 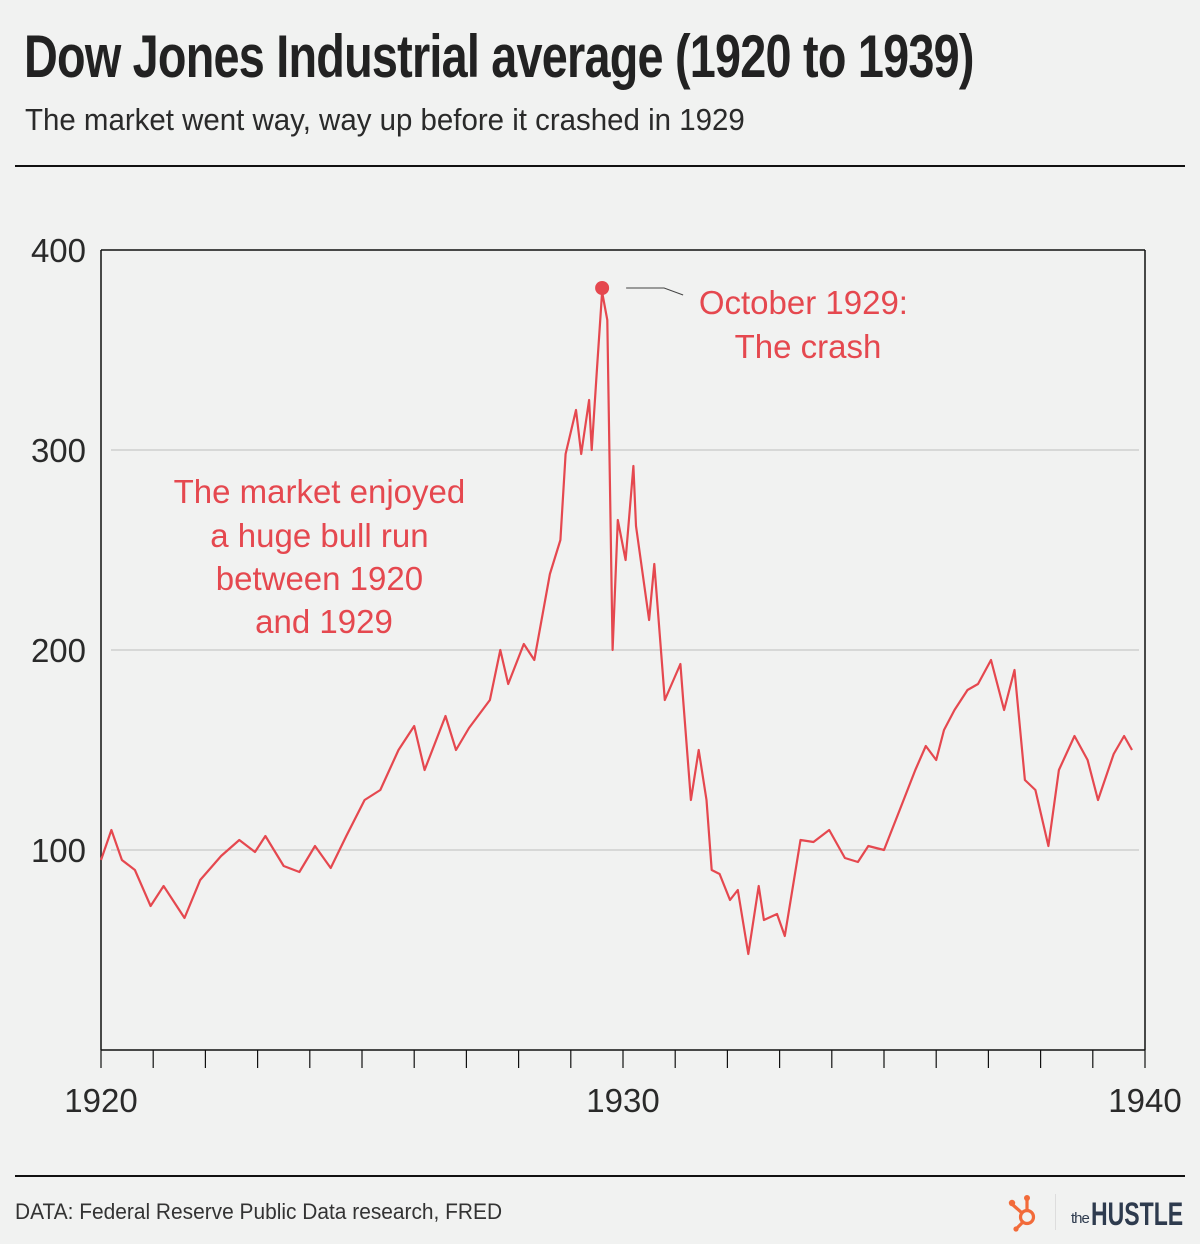 I want to click on annotation-leader-line, so click(x=655, y=291).